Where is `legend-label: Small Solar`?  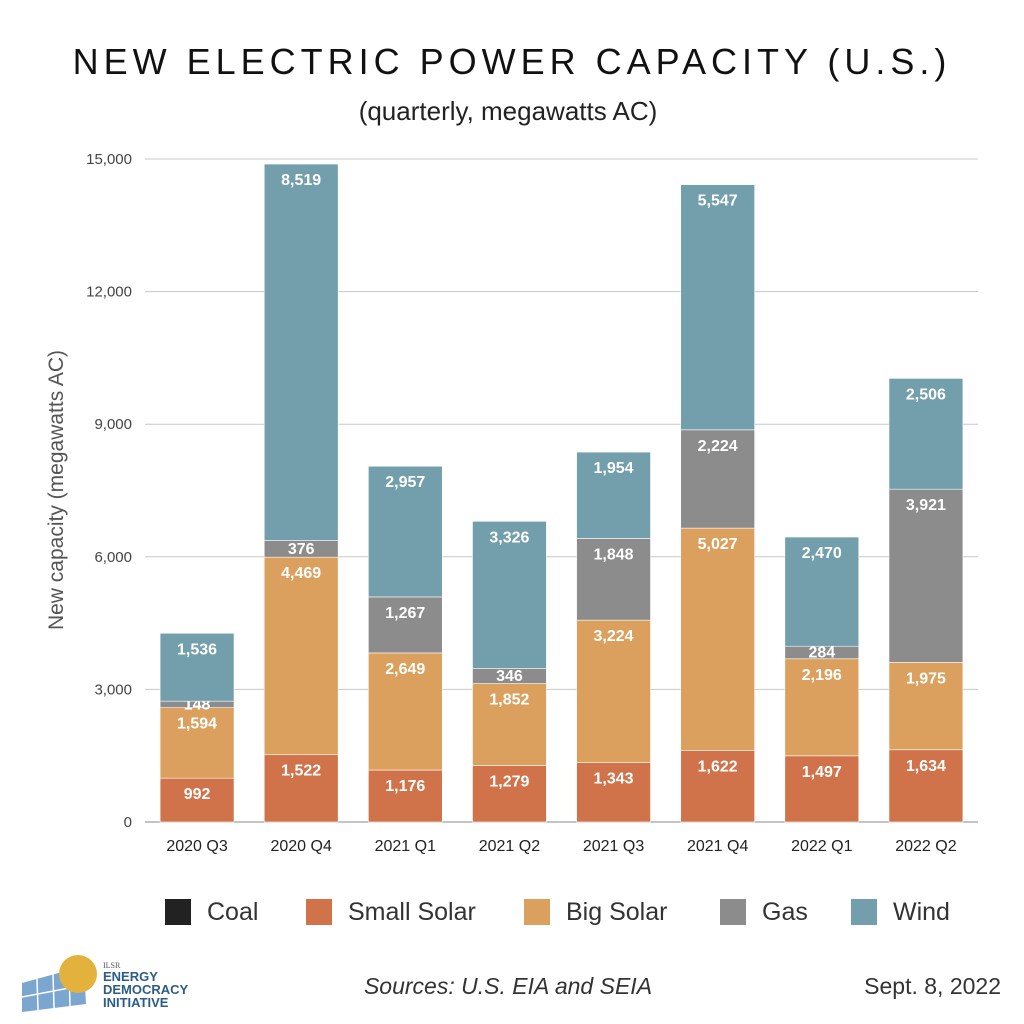
legend-label: Small Solar is located at coordinates (412, 912).